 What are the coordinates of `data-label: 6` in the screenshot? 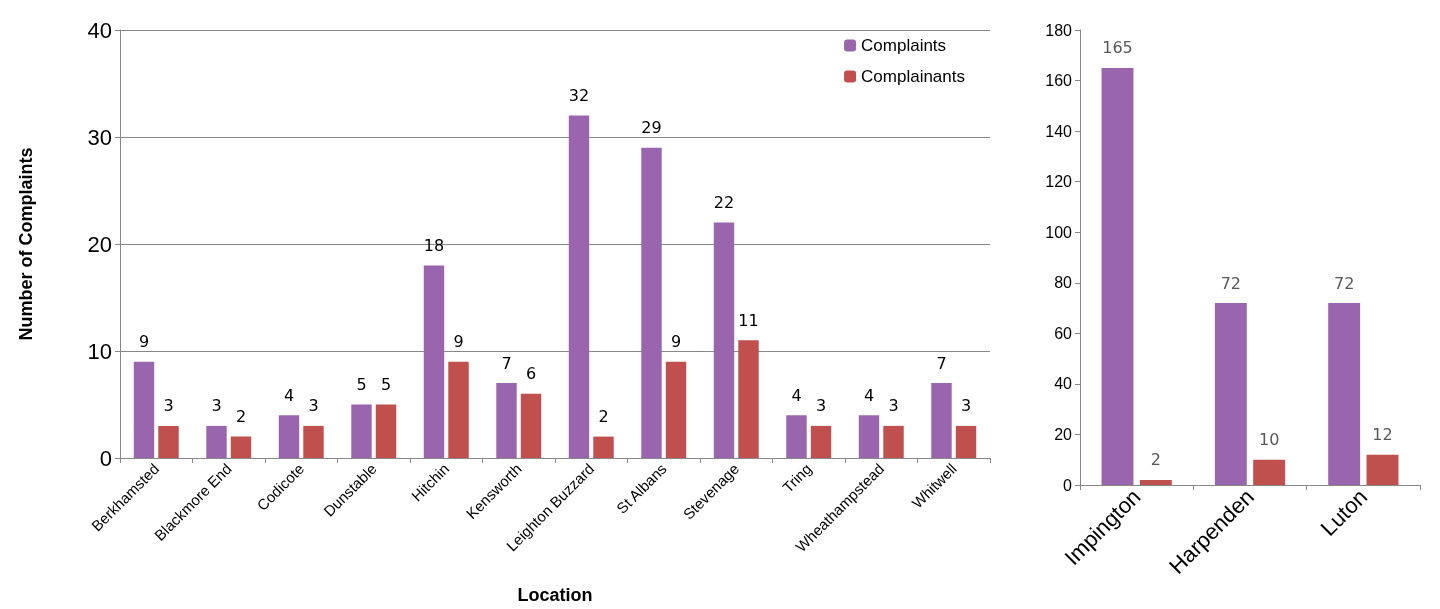 It's located at (531, 374).